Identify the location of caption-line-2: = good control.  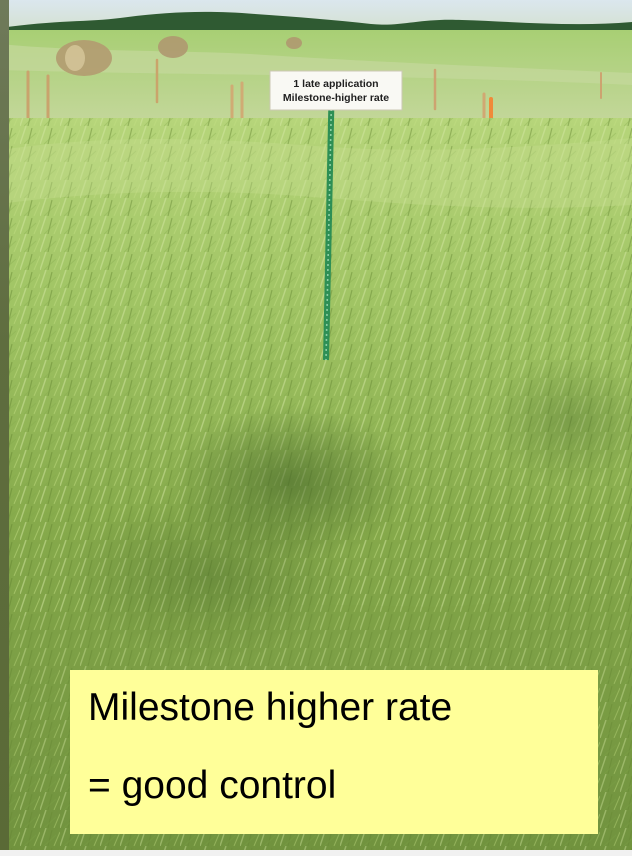
(212, 785).